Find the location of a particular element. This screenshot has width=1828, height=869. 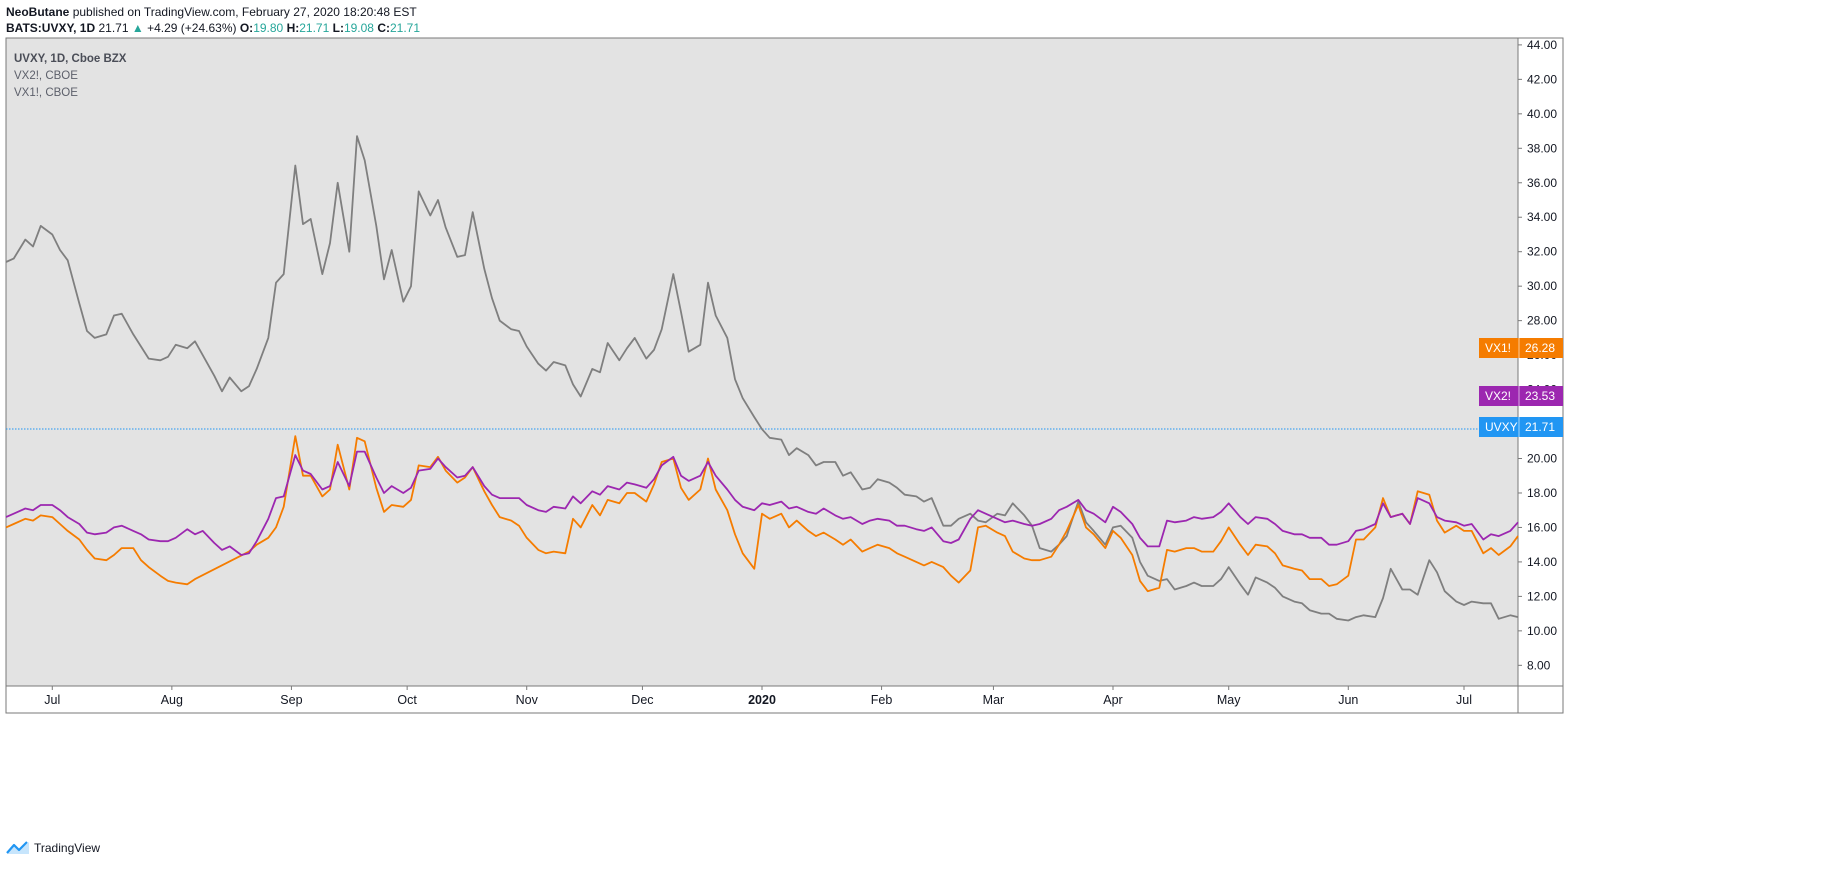

low-label: L: is located at coordinates (338, 28).